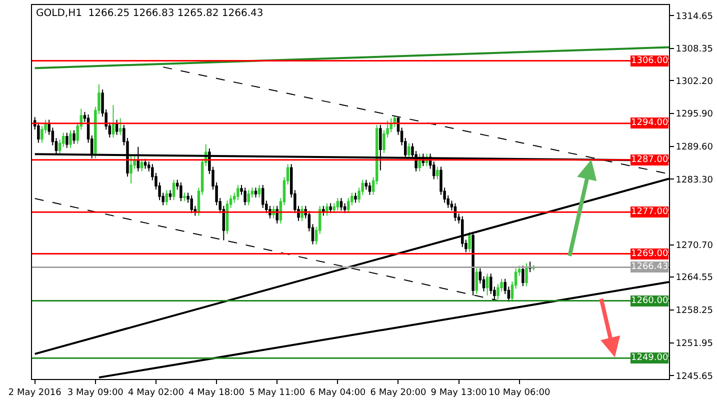  What do you see at coordinates (695, 17) in the screenshot?
I see `y-tick-label: 1314.65` at bounding box center [695, 17].